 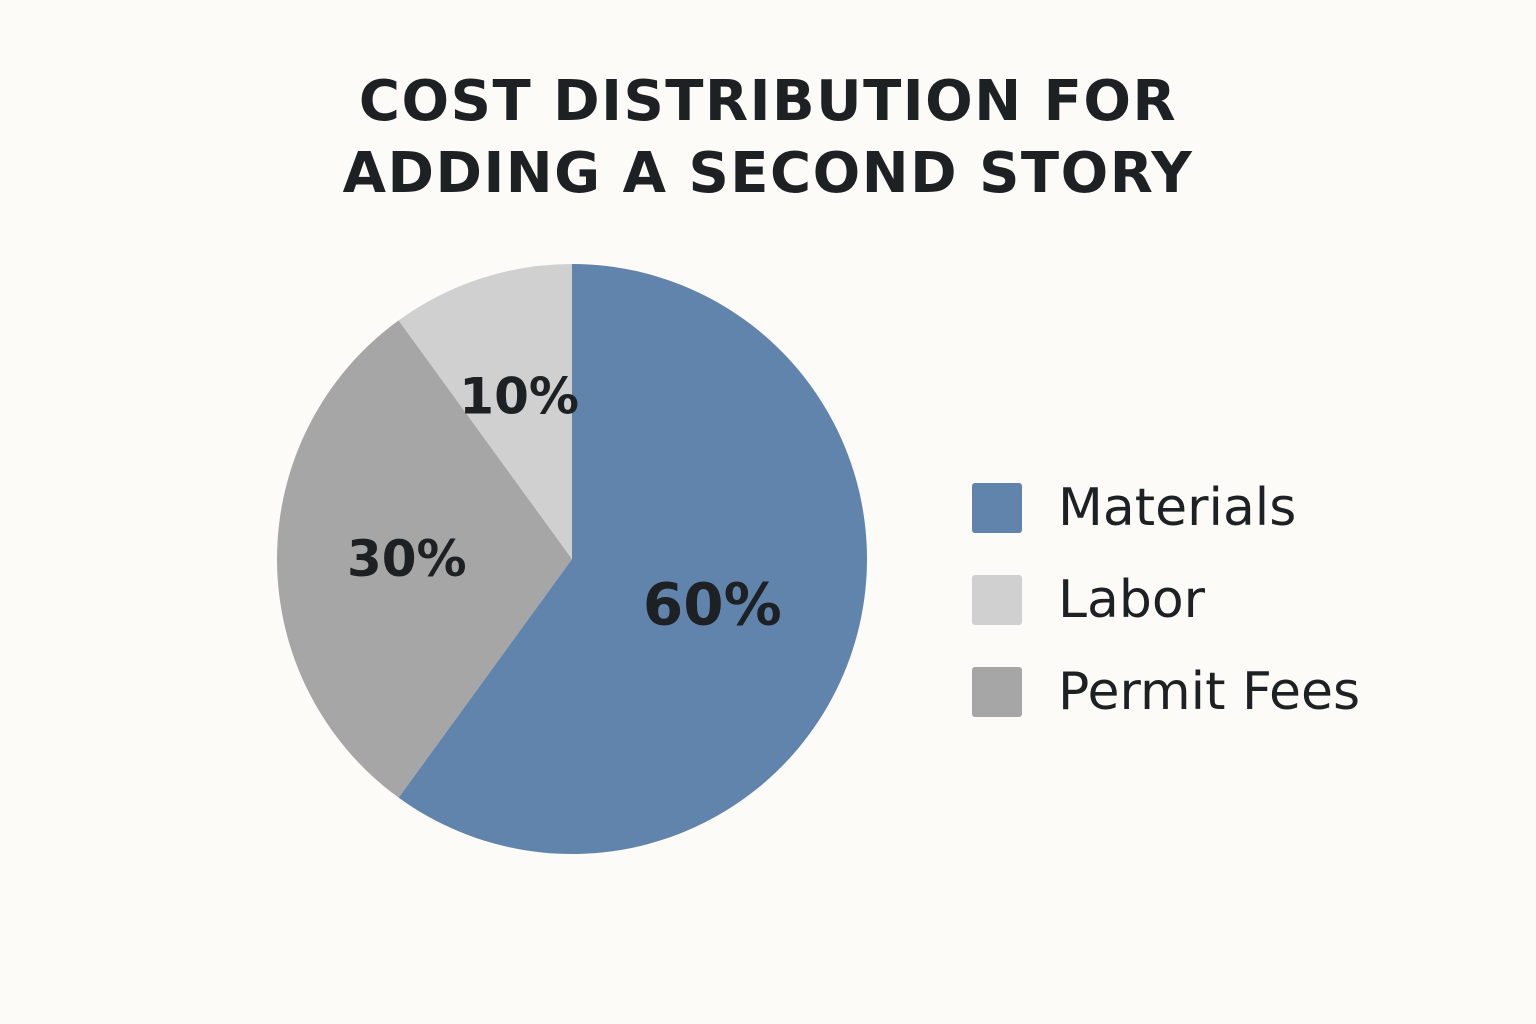 I want to click on legend-item-labor: Labor, so click(x=1166, y=600).